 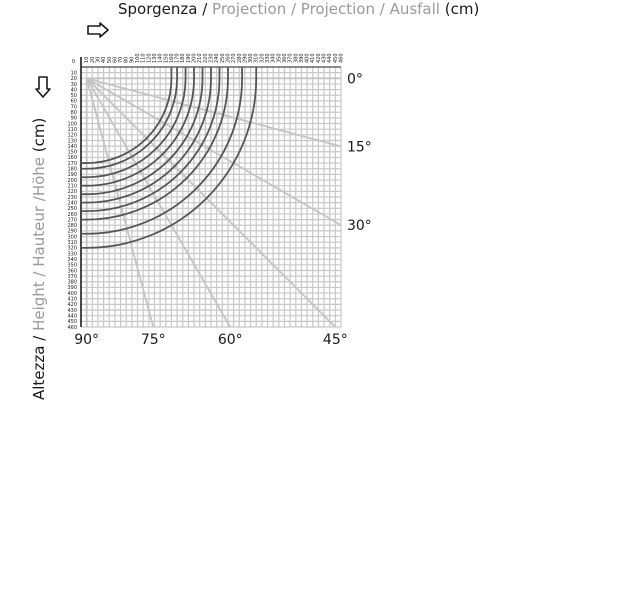 What do you see at coordinates (326, 9) in the screenshot?
I see `x-axis-title-translations: Projection / Projection / Ausfall` at bounding box center [326, 9].